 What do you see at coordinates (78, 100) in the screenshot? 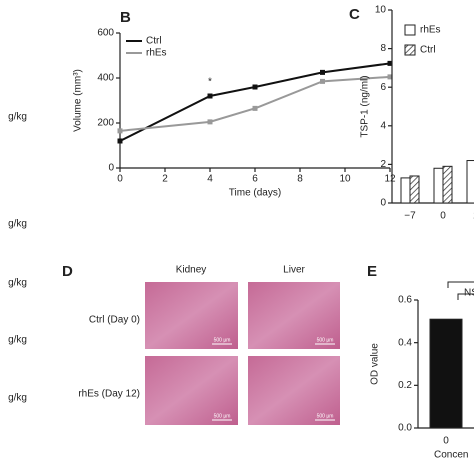
I see `y-axis-label: Volume (mm³)` at bounding box center [78, 100].